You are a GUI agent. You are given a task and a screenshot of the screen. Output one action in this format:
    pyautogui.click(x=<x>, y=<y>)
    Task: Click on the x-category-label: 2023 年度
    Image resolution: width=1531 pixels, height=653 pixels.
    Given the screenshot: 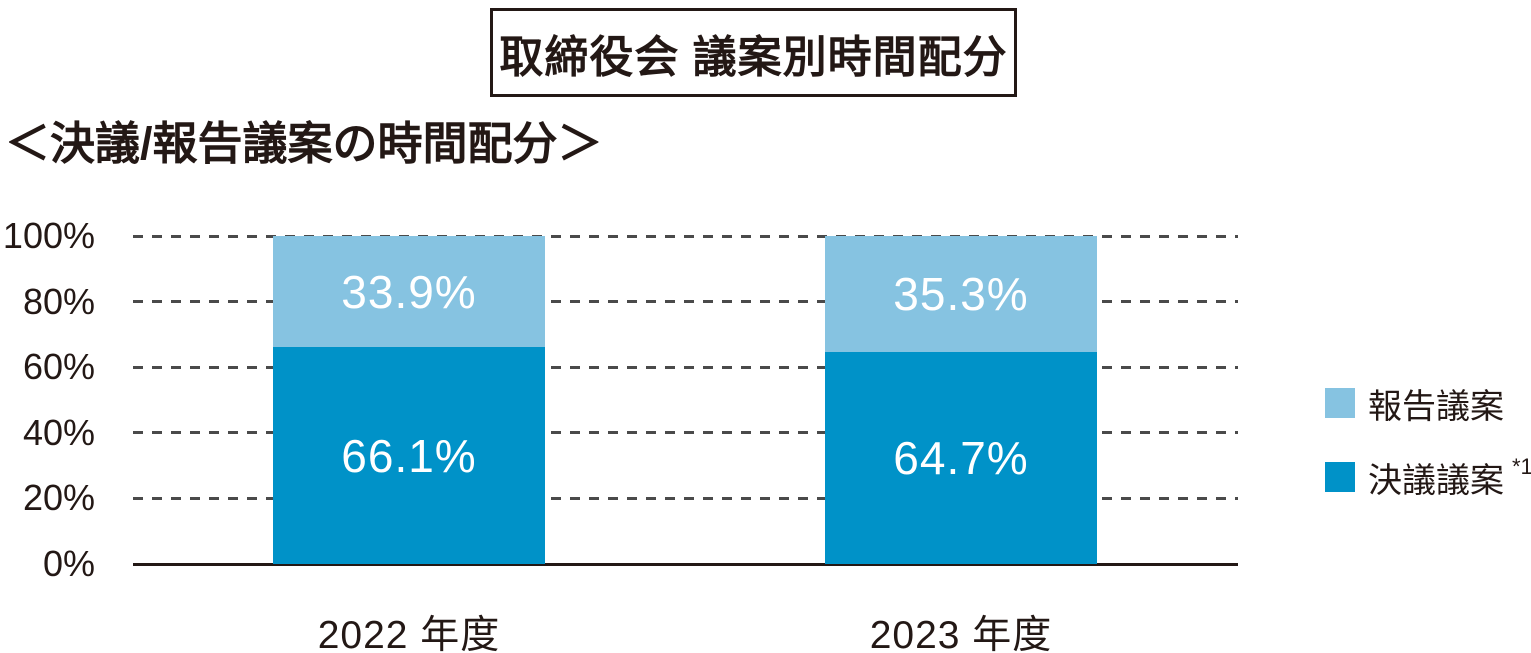 What is the action you would take?
    pyautogui.click(x=961, y=633)
    